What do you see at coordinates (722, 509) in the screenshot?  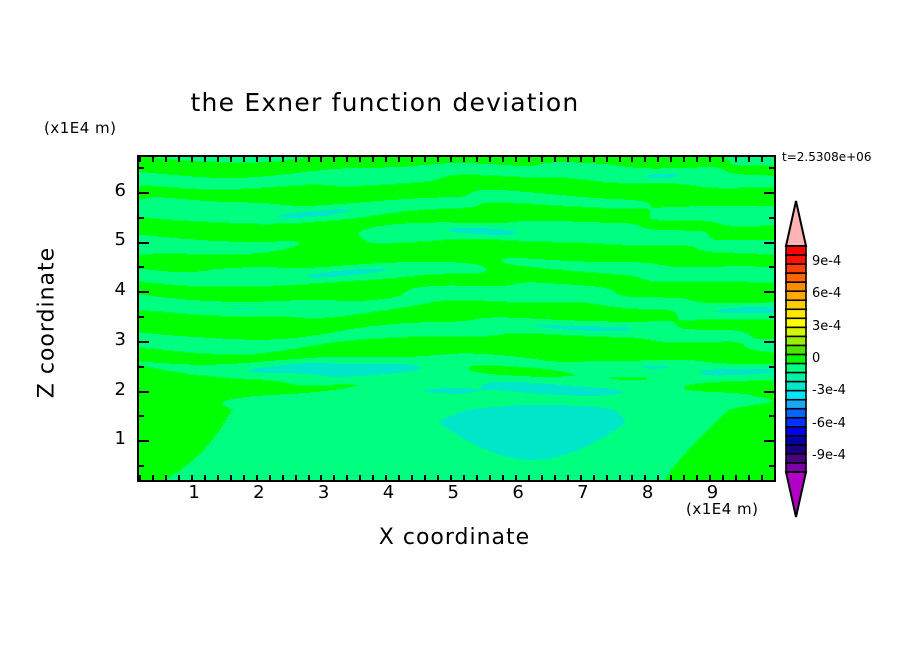 I see `x-axis-unit-label: (x1E4 m)` at bounding box center [722, 509].